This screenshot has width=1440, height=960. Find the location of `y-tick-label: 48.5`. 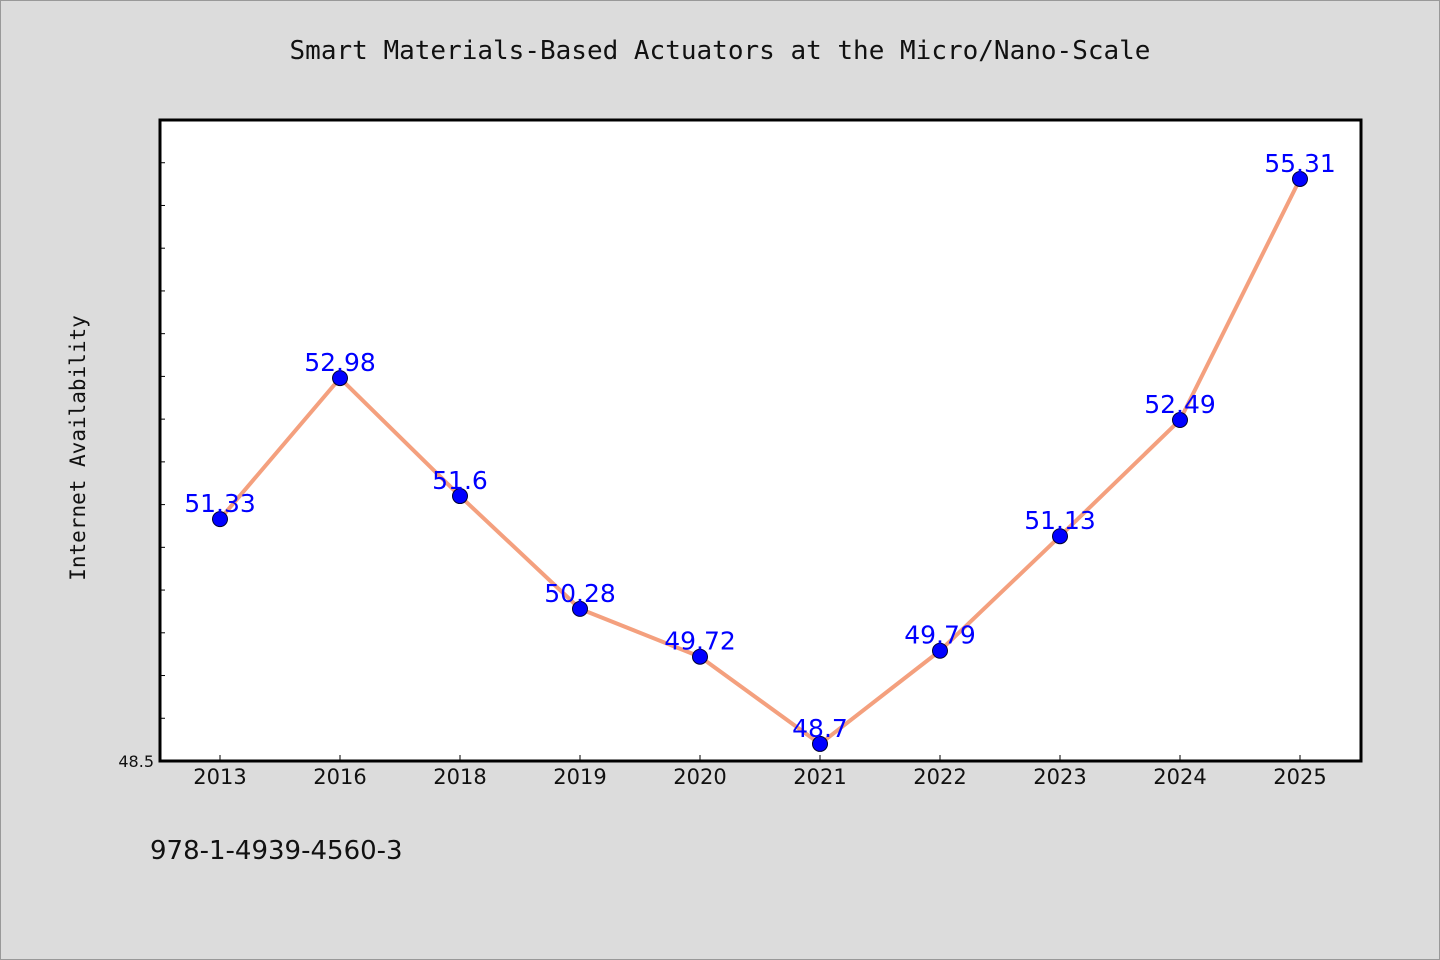

y-tick-label: 48.5 is located at coordinates (136, 761).